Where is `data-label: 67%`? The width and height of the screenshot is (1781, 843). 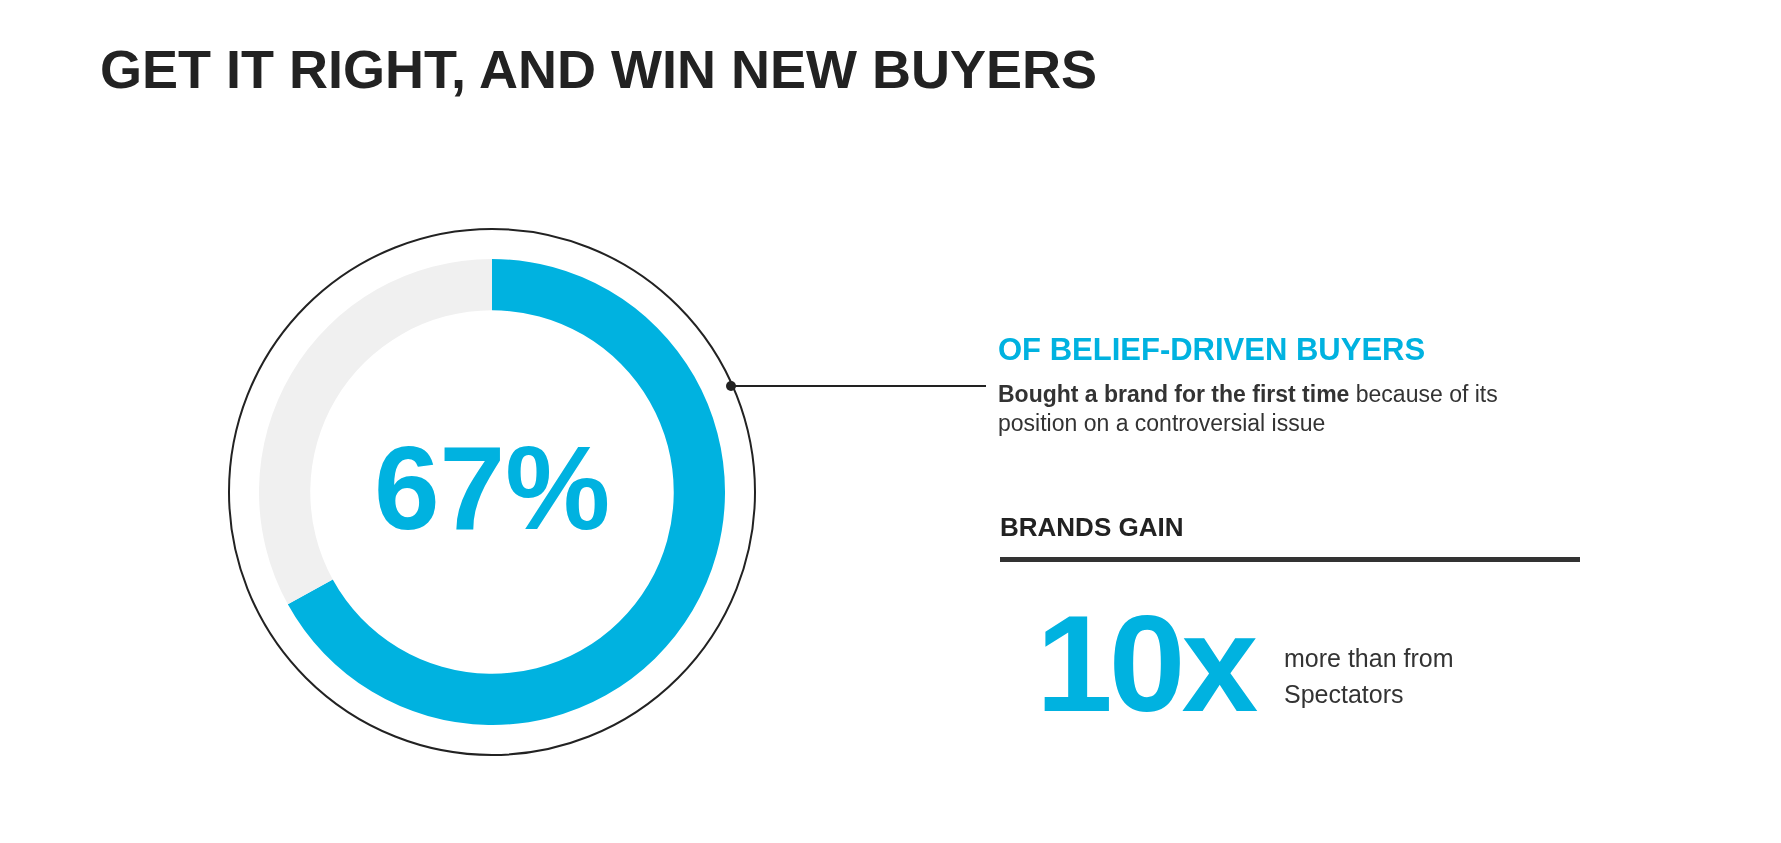 data-label: 67% is located at coordinates (492, 487).